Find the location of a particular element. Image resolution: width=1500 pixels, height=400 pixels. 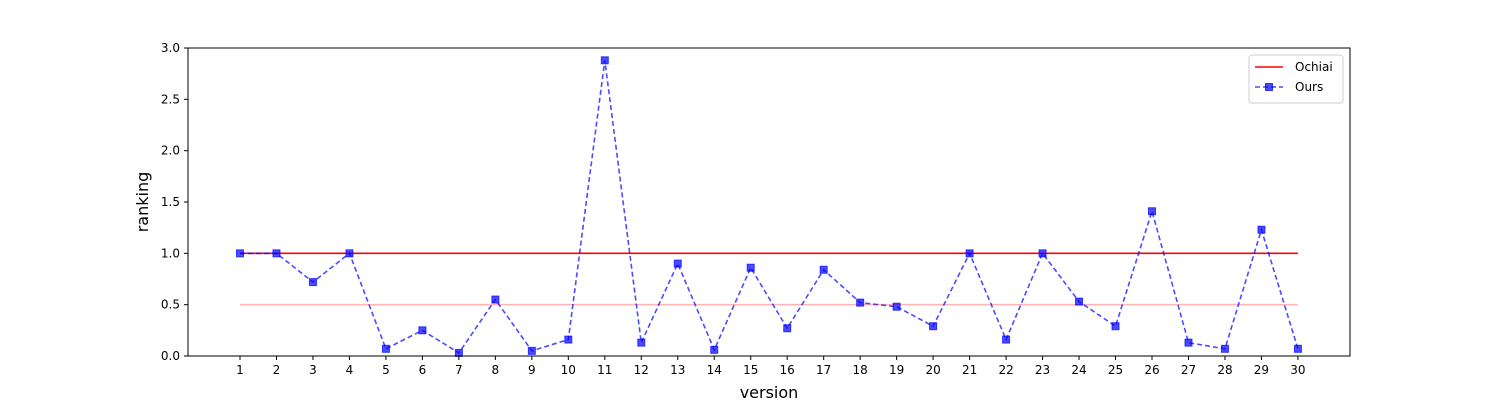

x-tick-label: 25 is located at coordinates (1115, 370).